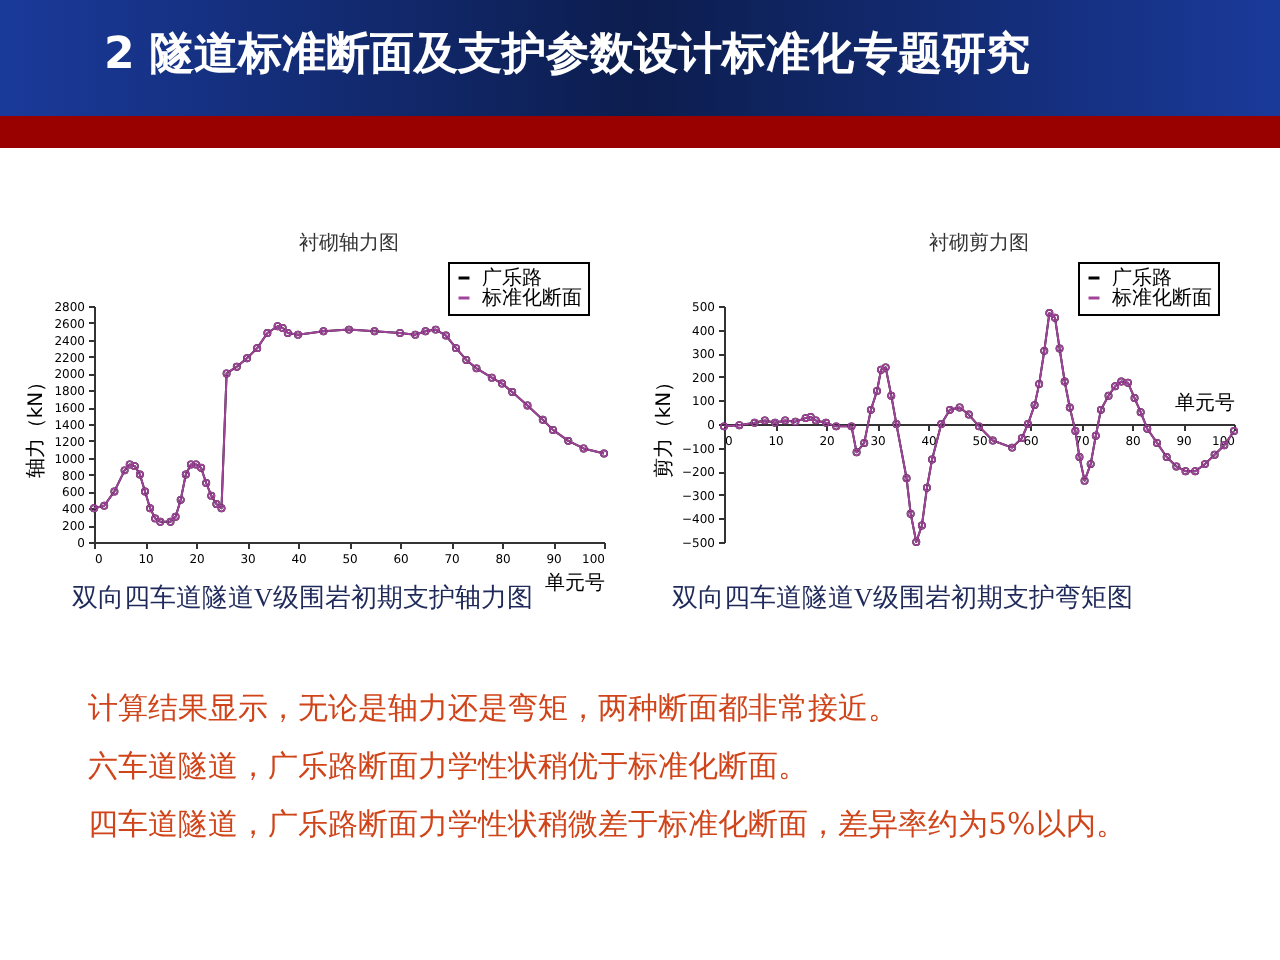 Image resolution: width=1280 pixels, height=960 pixels. What do you see at coordinates (608, 825) in the screenshot?
I see `text: 四车道隧道，广乐路断面力学性状稍微差于标准化断面，差异率约为5%以内。` at bounding box center [608, 825].